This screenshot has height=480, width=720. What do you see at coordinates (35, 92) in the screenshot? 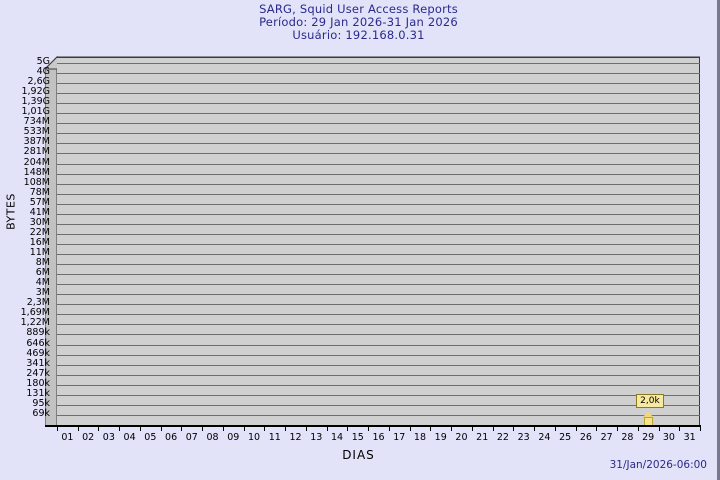
I see `y-tick-label: 1,92G` at bounding box center [35, 92].